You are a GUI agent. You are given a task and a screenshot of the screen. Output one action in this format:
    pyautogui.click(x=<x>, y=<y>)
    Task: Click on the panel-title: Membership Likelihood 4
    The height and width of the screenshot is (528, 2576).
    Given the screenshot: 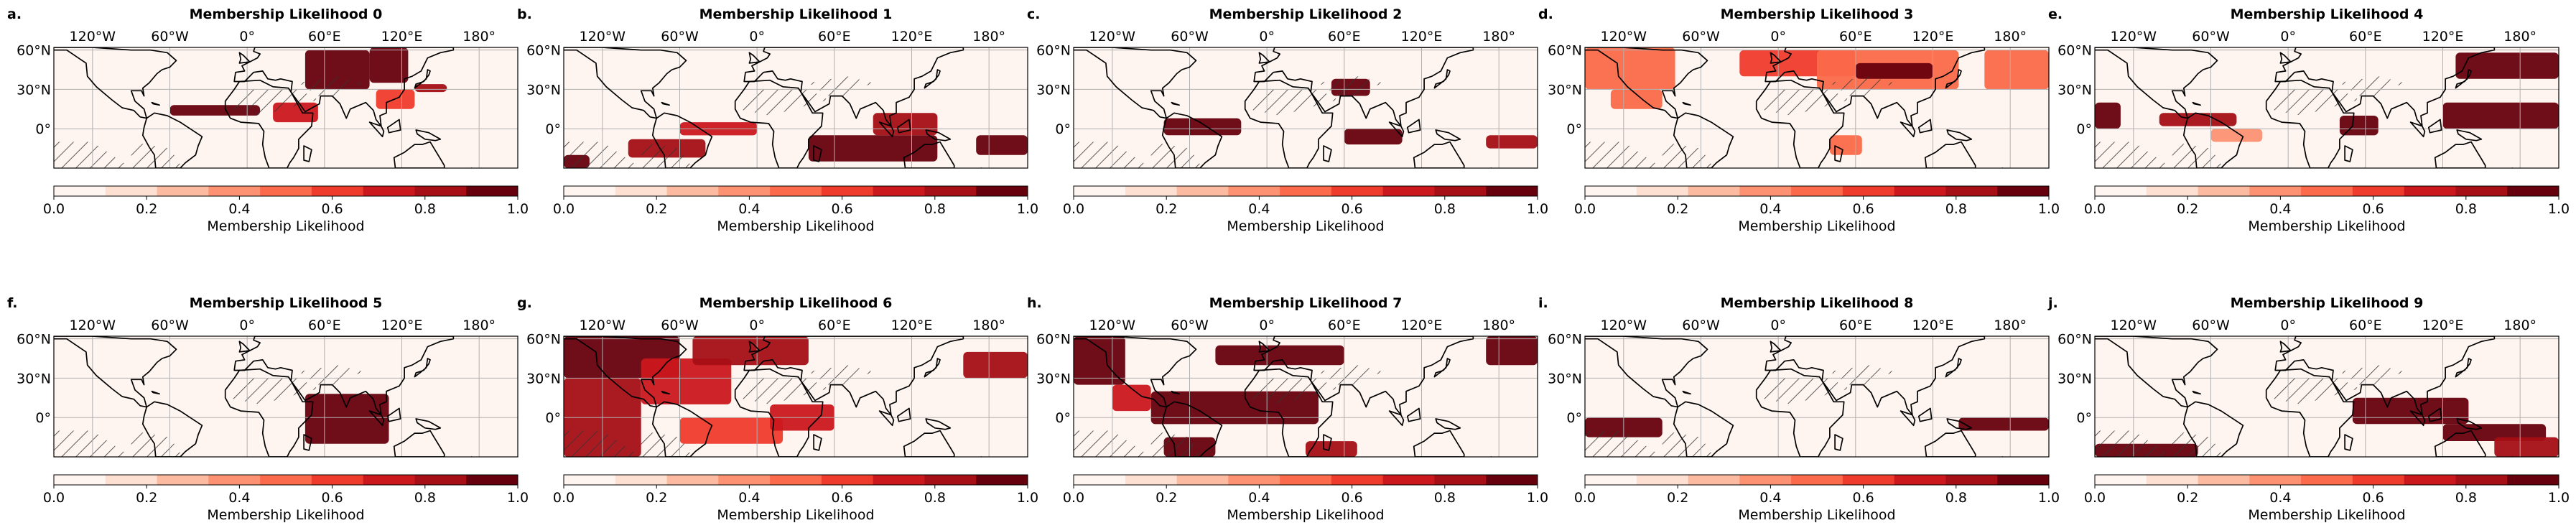 What is the action you would take?
    pyautogui.click(x=2327, y=14)
    